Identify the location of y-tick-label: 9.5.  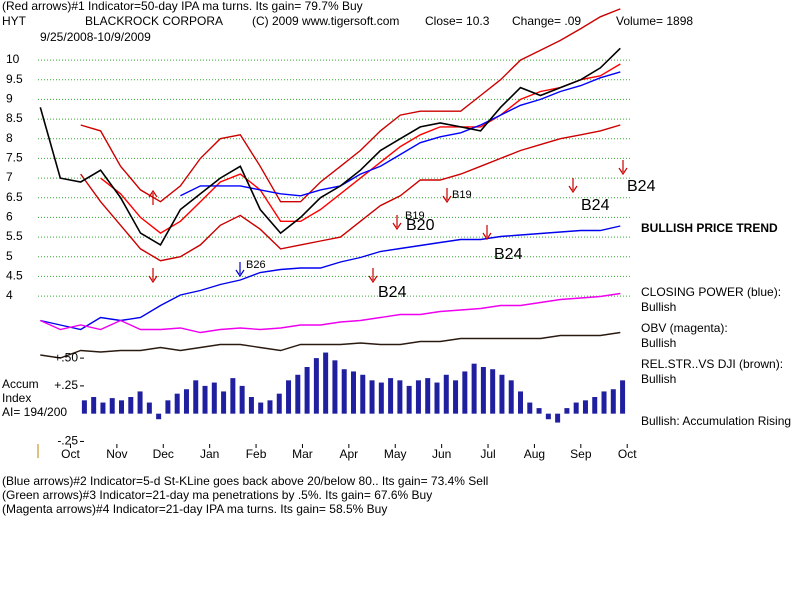
(14, 79).